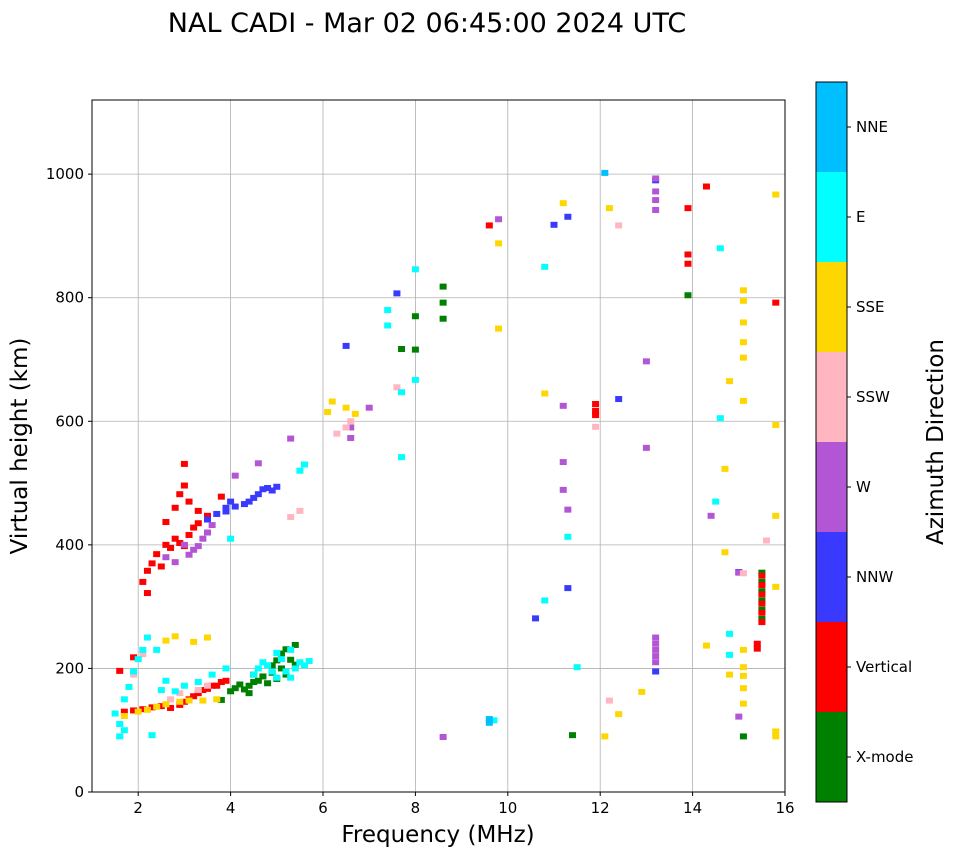 This screenshot has width=958, height=857. What do you see at coordinates (873, 397) in the screenshot?
I see `colorbar-label-ssw: SSW` at bounding box center [873, 397].